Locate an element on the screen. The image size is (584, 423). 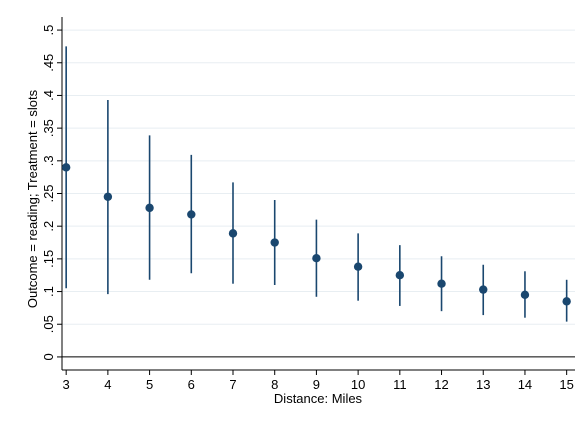
y-tick-label-3: .15 is located at coordinates (48, 259).